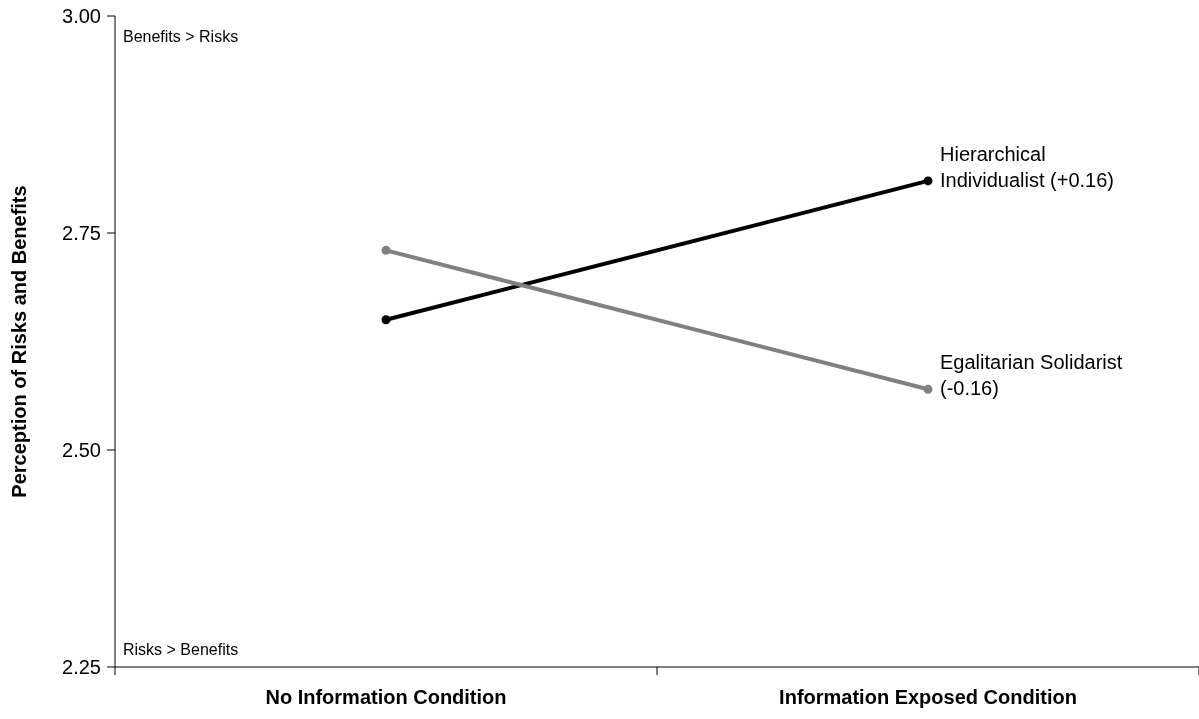 This screenshot has width=1199, height=719. What do you see at coordinates (181, 36) in the screenshot?
I see `annotation: Benefits > Risks` at bounding box center [181, 36].